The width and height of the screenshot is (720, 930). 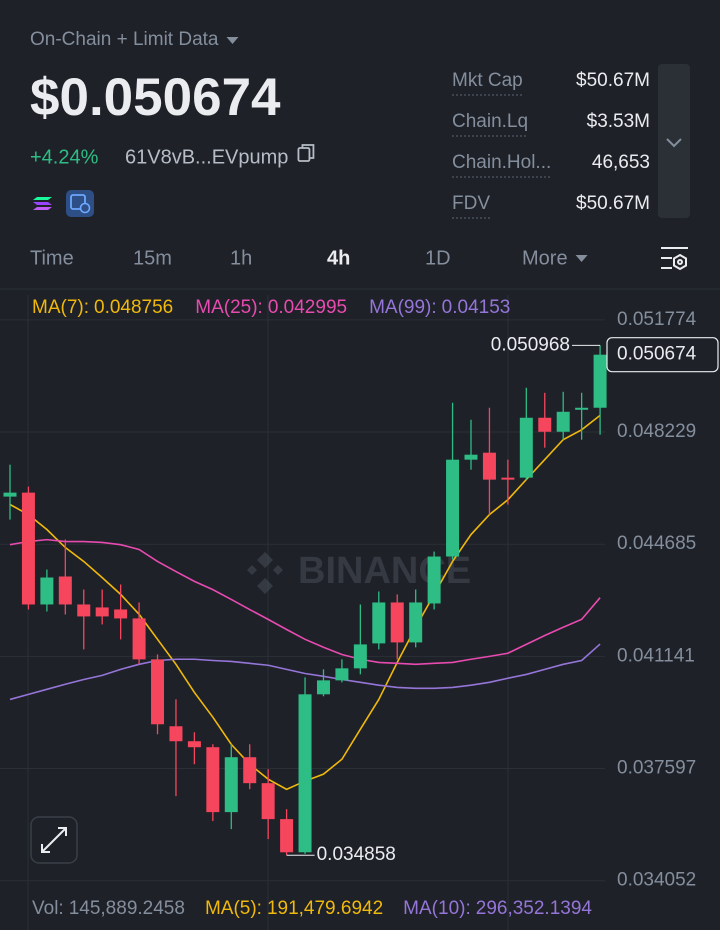 I want to click on volume-legend-label: MA(10):, so click(x=437, y=908).